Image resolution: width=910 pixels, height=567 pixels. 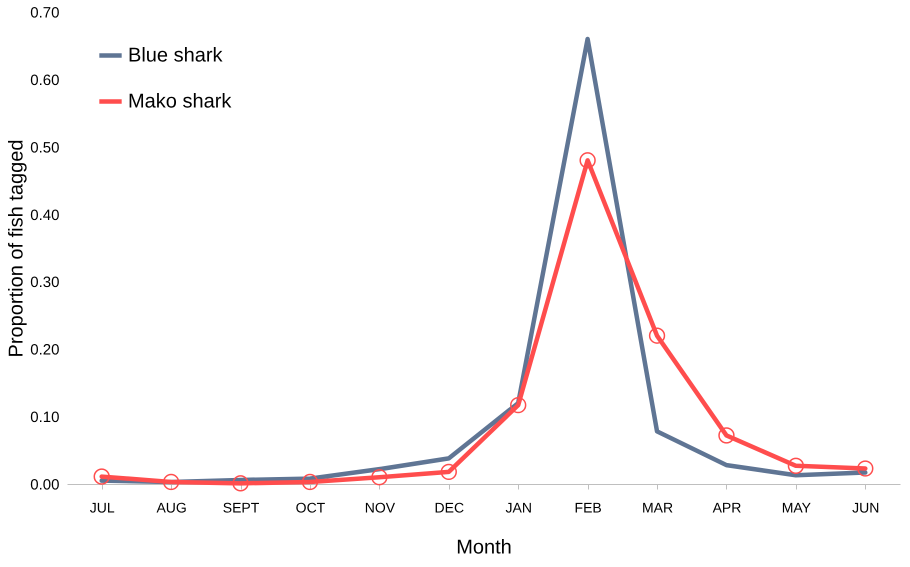 I want to click on x-tick-label: MAY, so click(x=797, y=508).